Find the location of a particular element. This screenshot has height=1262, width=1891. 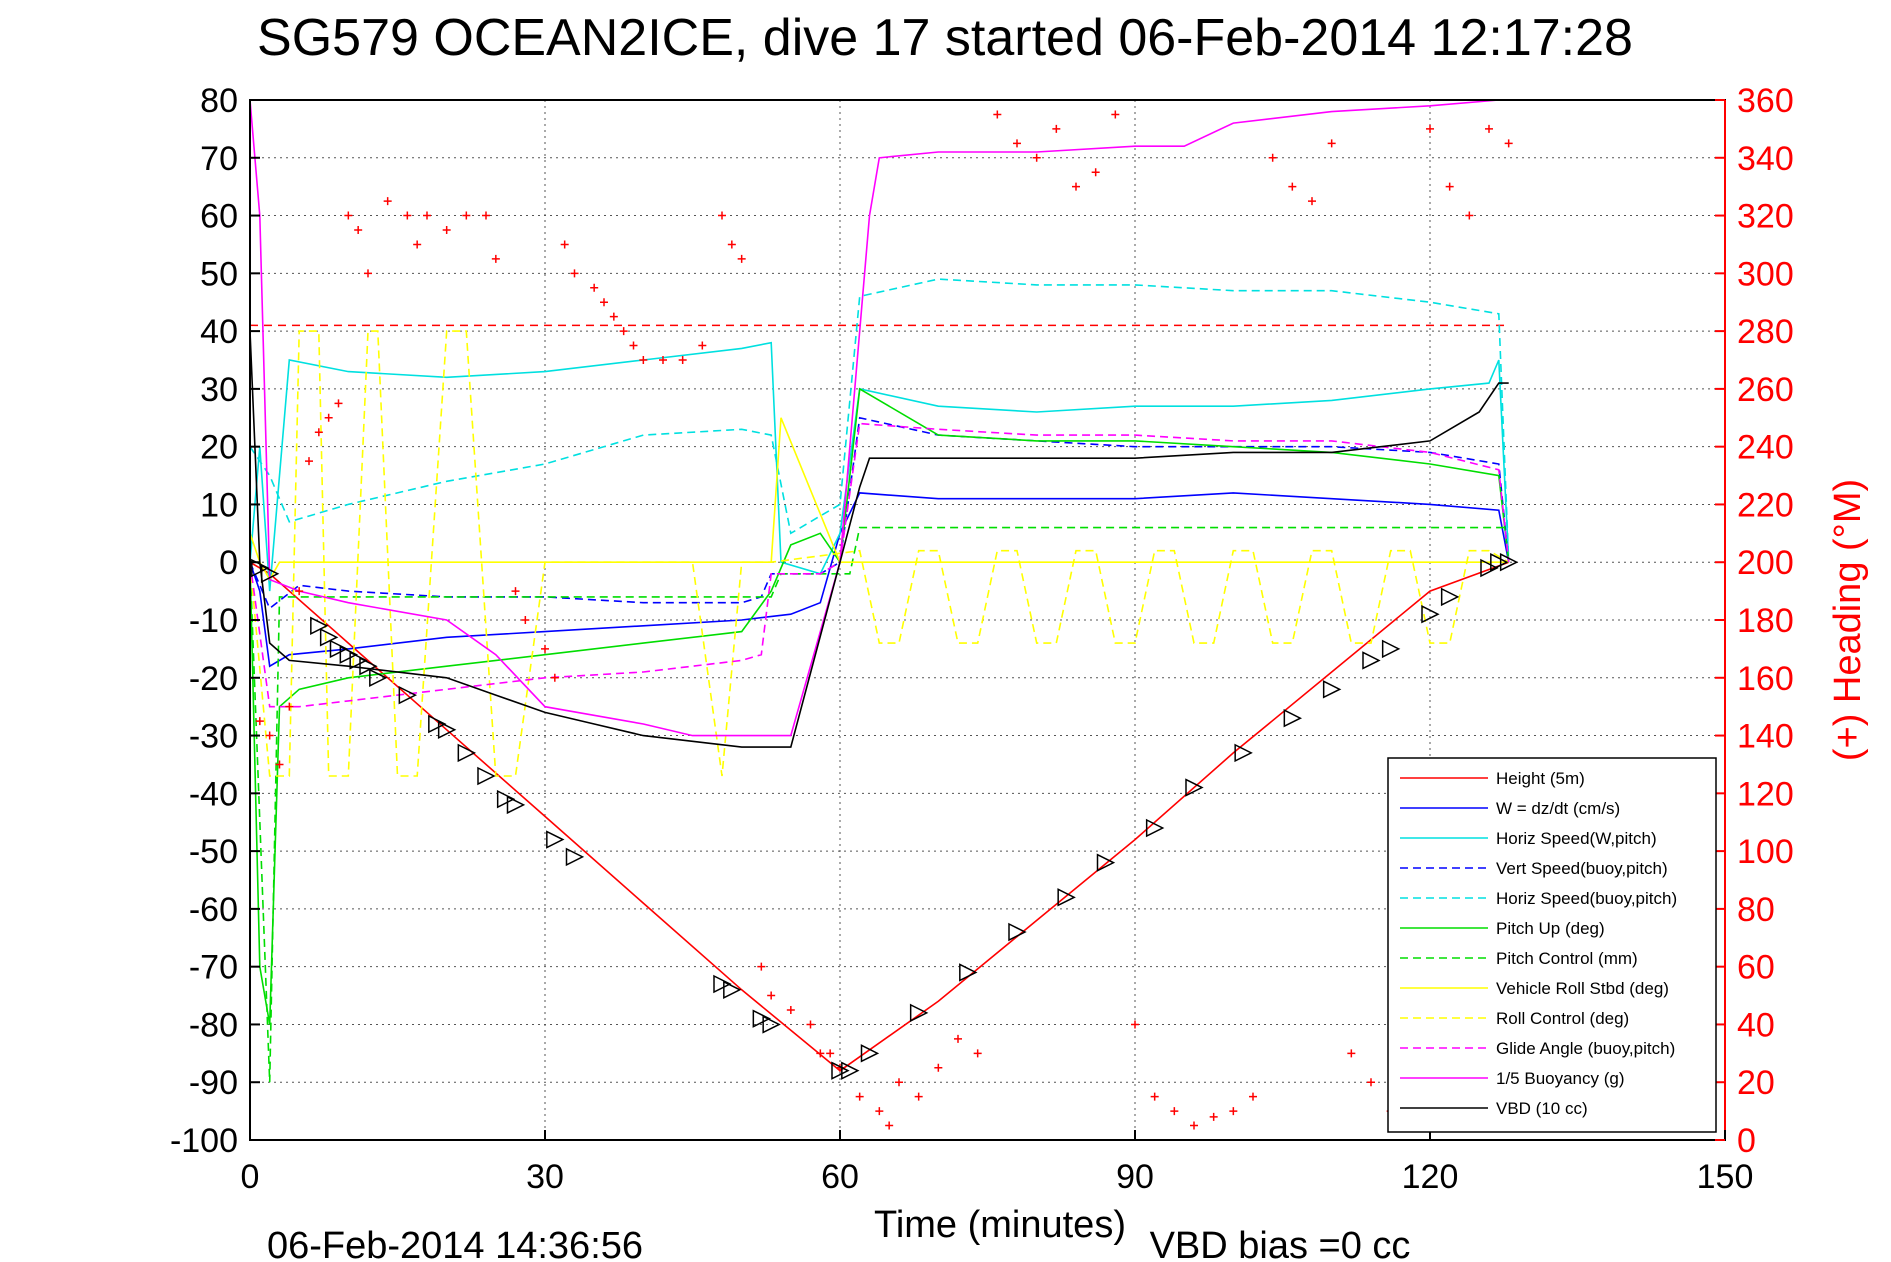

y-tick-label-3: 50 is located at coordinates (219, 274).